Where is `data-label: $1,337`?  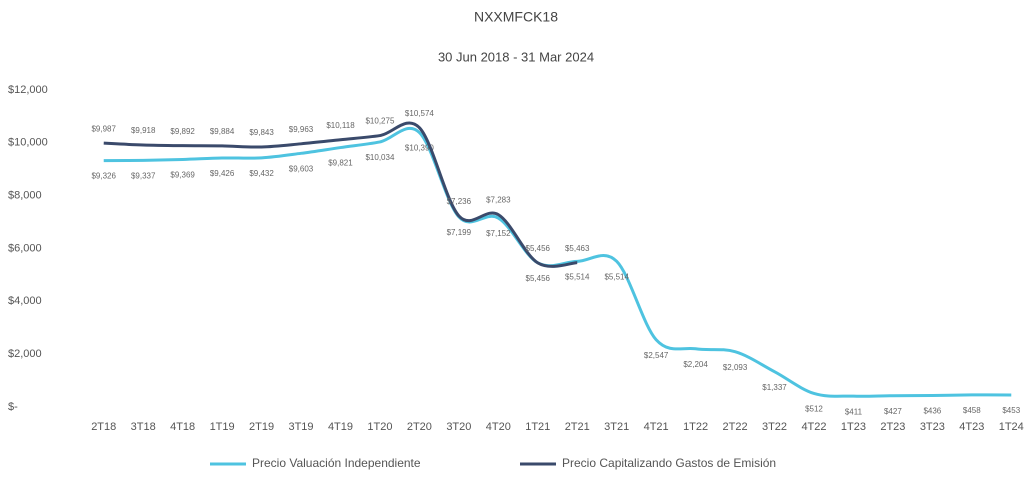
data-label: $1,337 is located at coordinates (774, 387).